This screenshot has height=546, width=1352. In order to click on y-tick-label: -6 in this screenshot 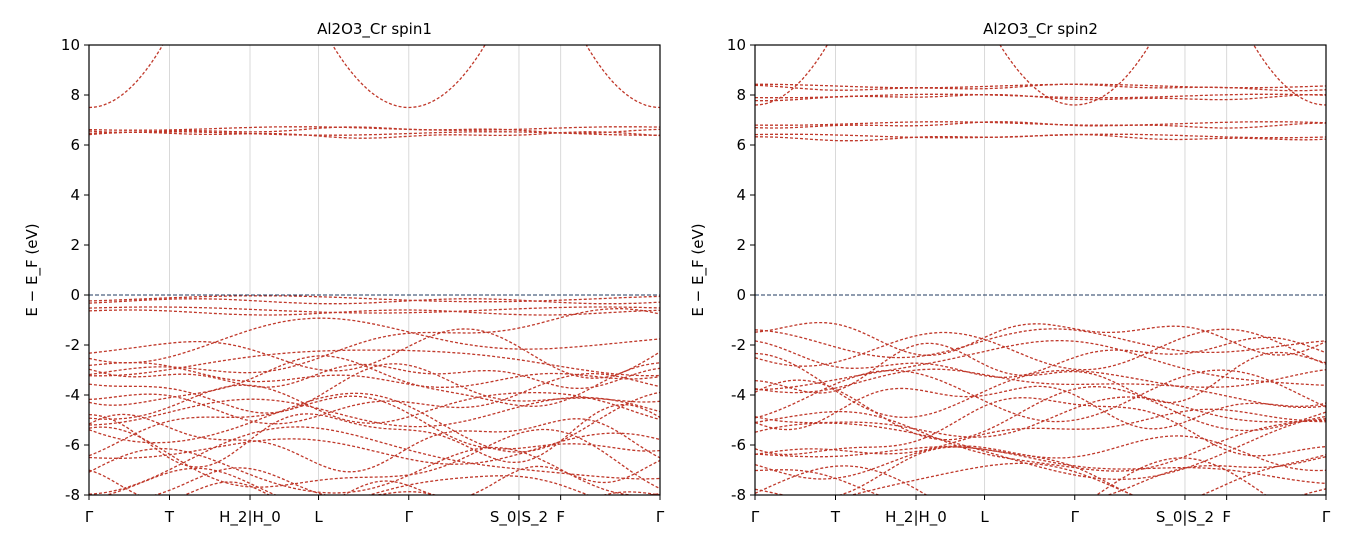, I will do `click(72, 445)`.